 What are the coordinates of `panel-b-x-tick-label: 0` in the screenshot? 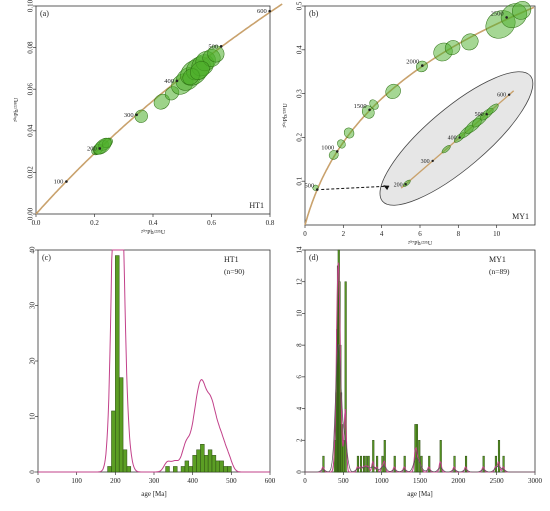 It's located at (305, 234).